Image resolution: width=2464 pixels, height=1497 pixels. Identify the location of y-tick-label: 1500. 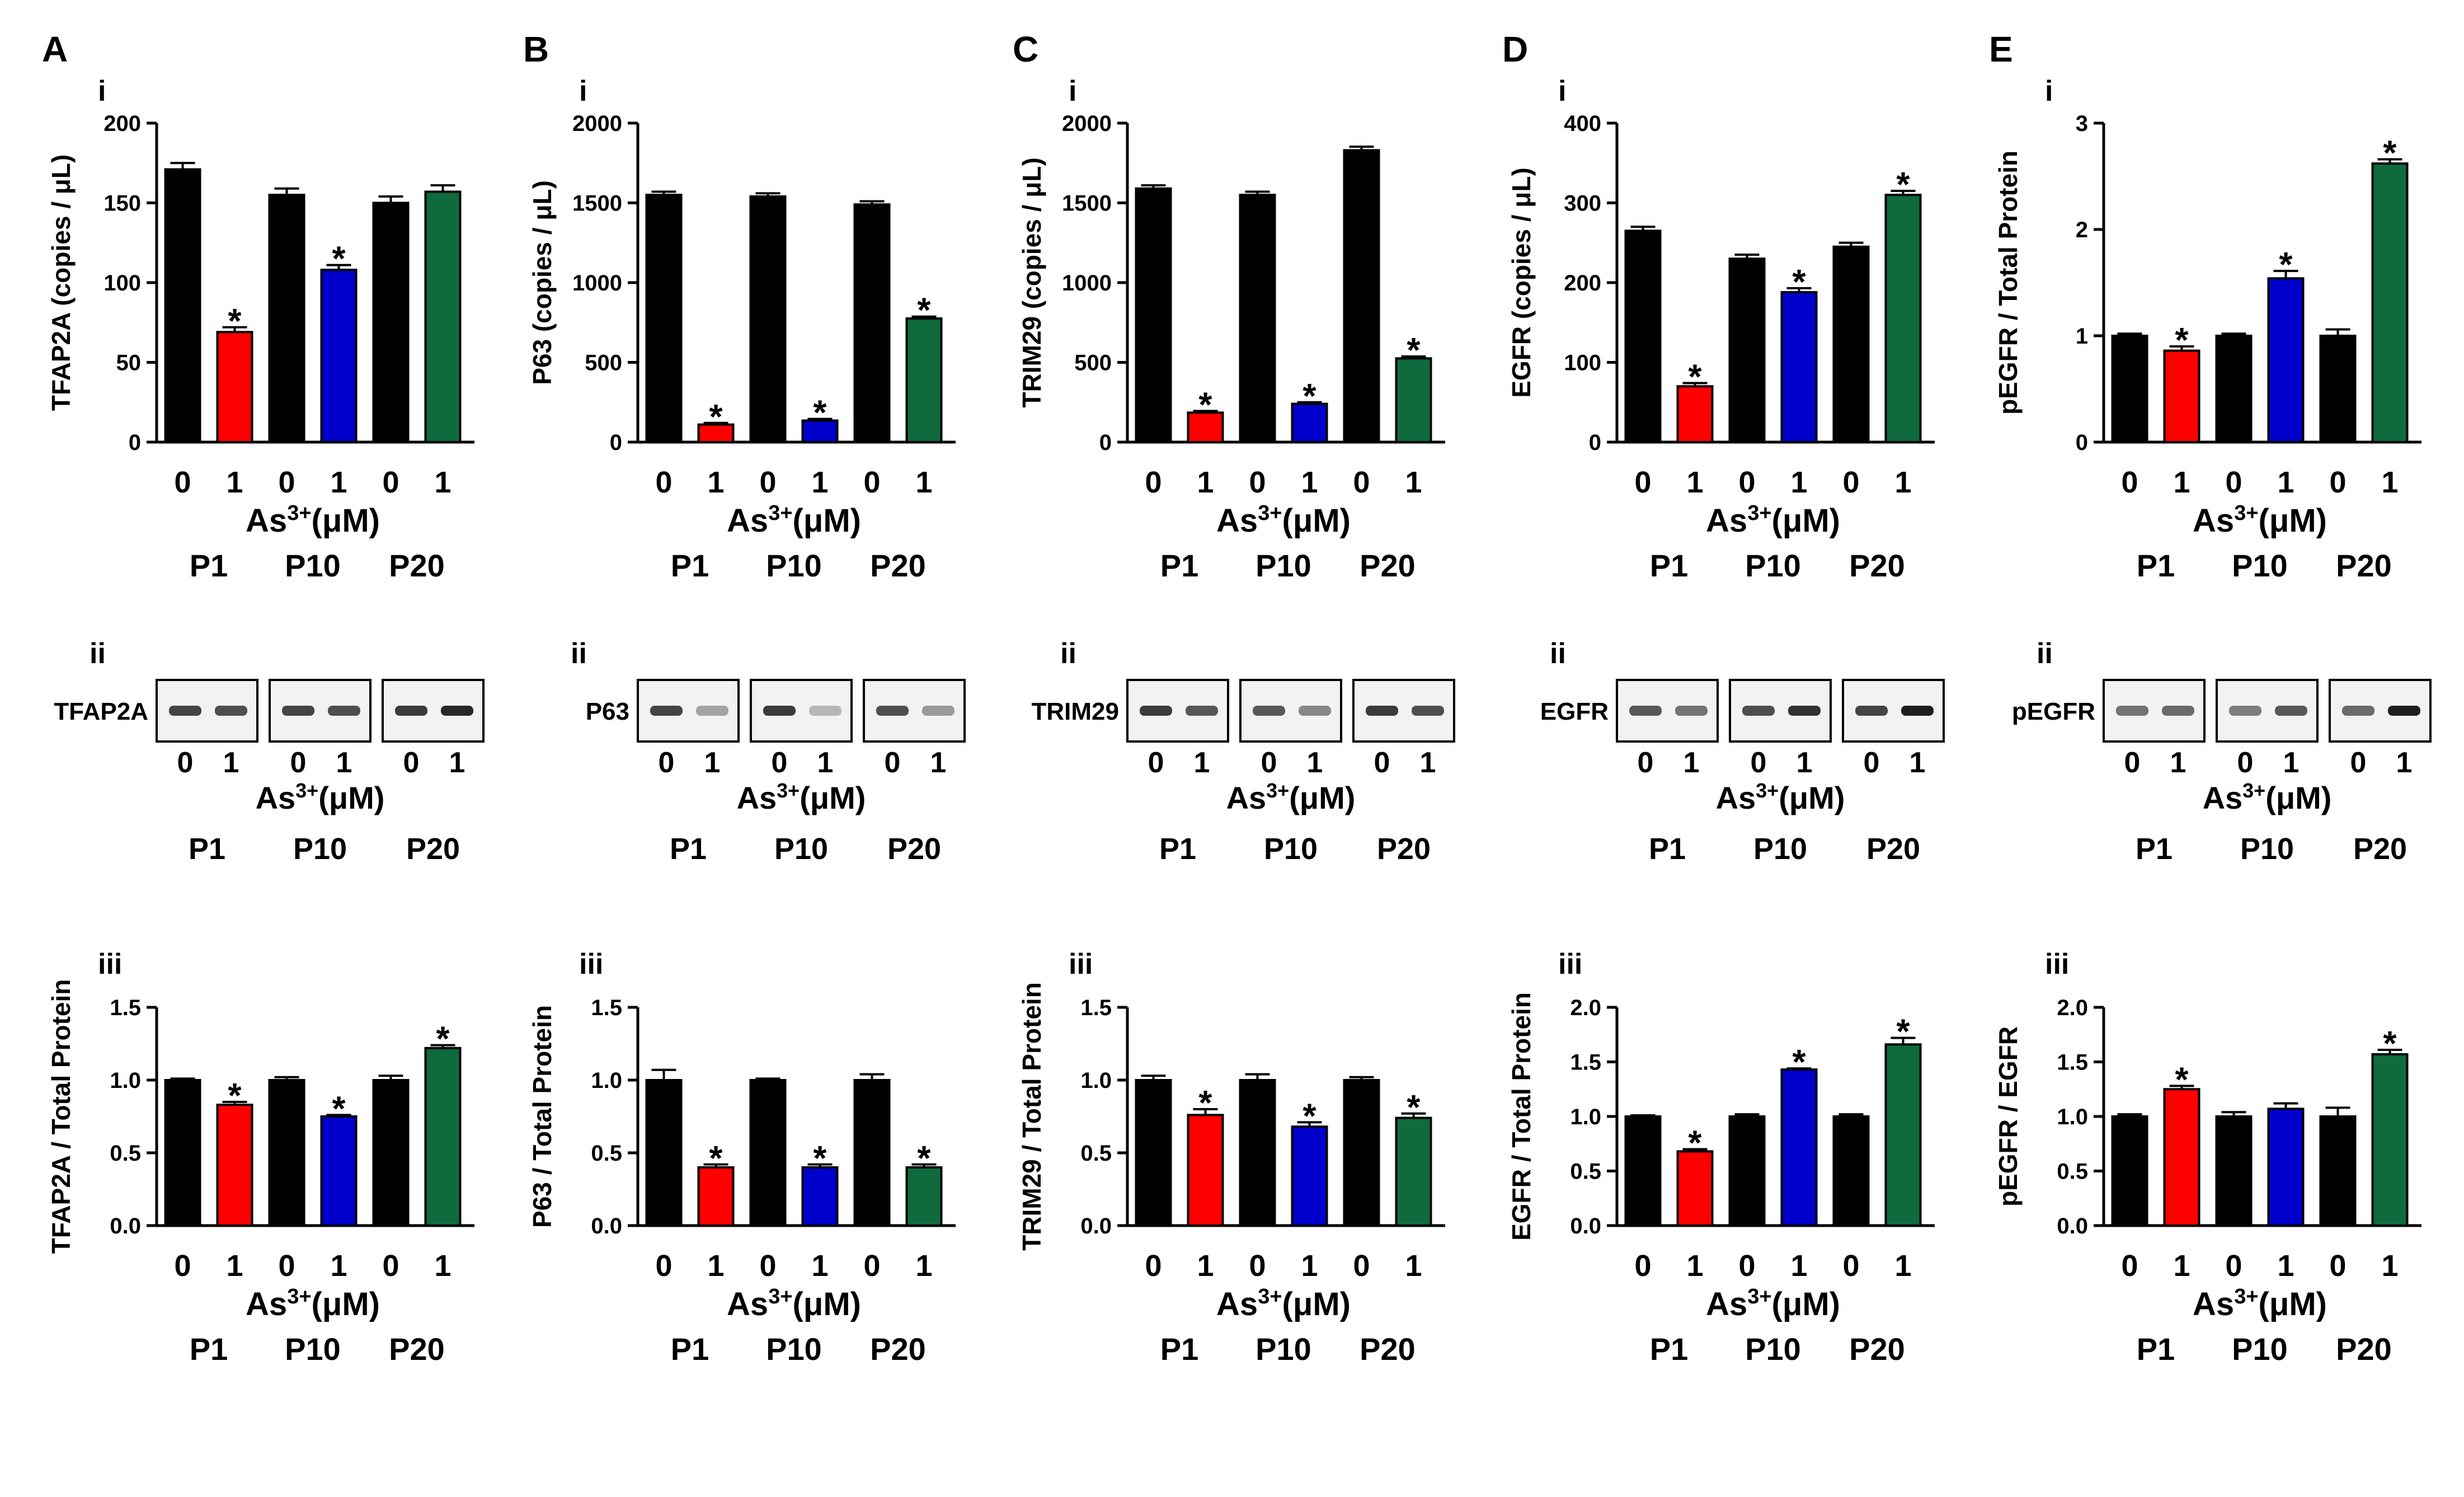
(597, 203).